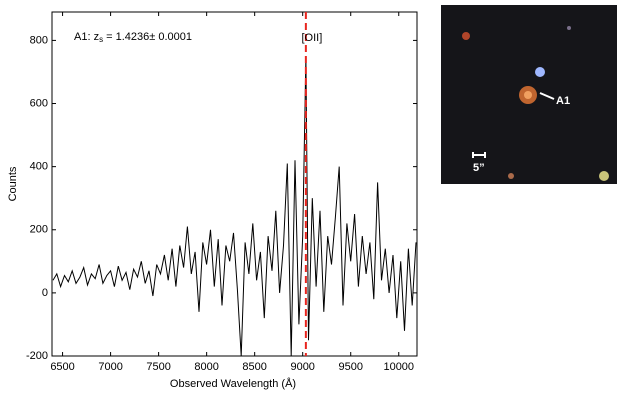 Image resolution: width=626 pixels, height=403 pixels. Describe the element at coordinates (110, 367) in the screenshot. I see `x-tick-label: 7000` at that location.